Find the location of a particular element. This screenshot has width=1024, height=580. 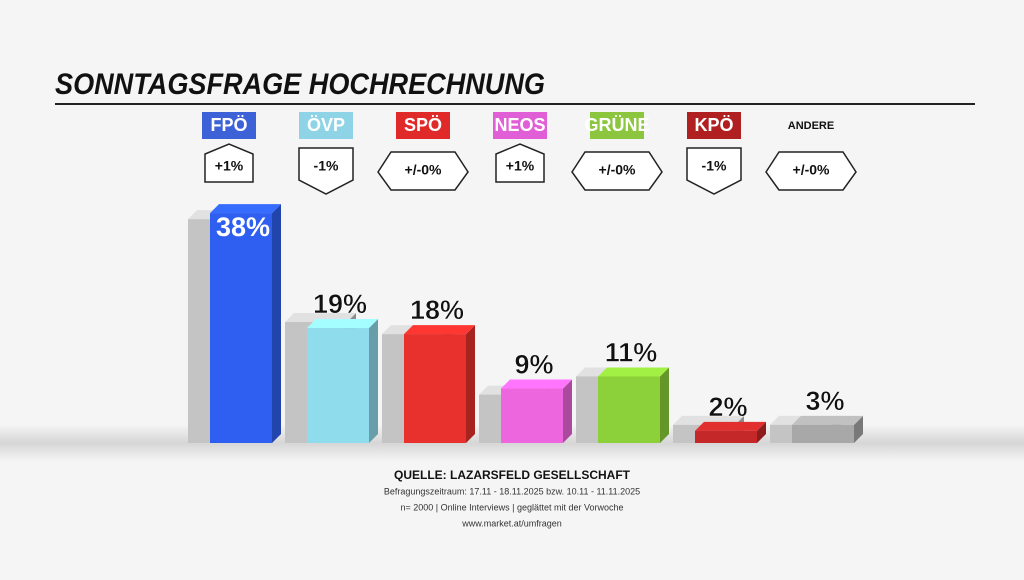

party-label: ANDERE is located at coordinates (811, 126).